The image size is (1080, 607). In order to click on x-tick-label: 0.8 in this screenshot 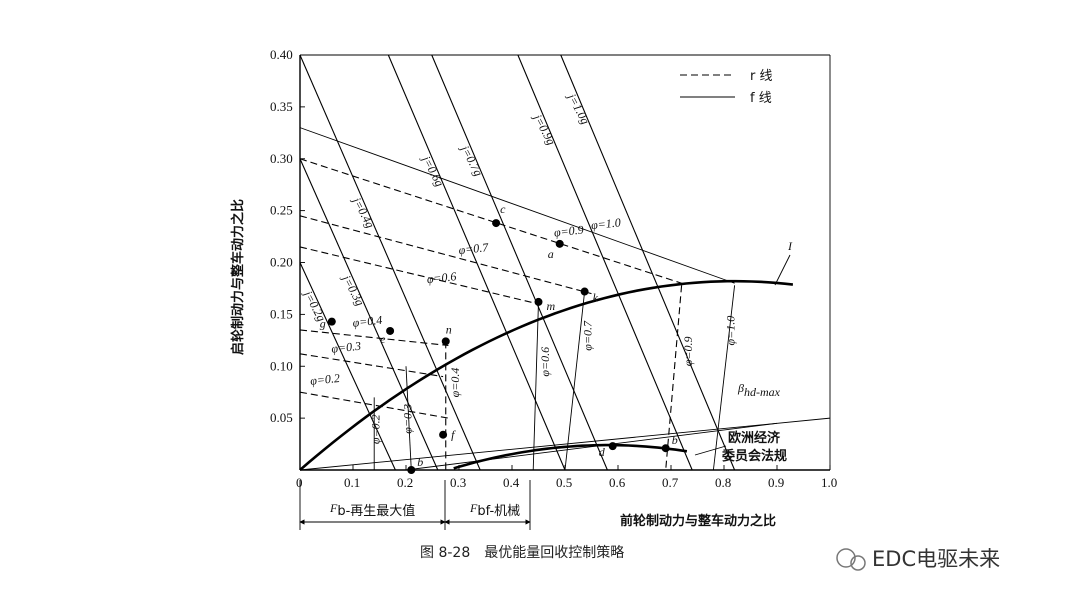, I will do `click(723, 482)`.